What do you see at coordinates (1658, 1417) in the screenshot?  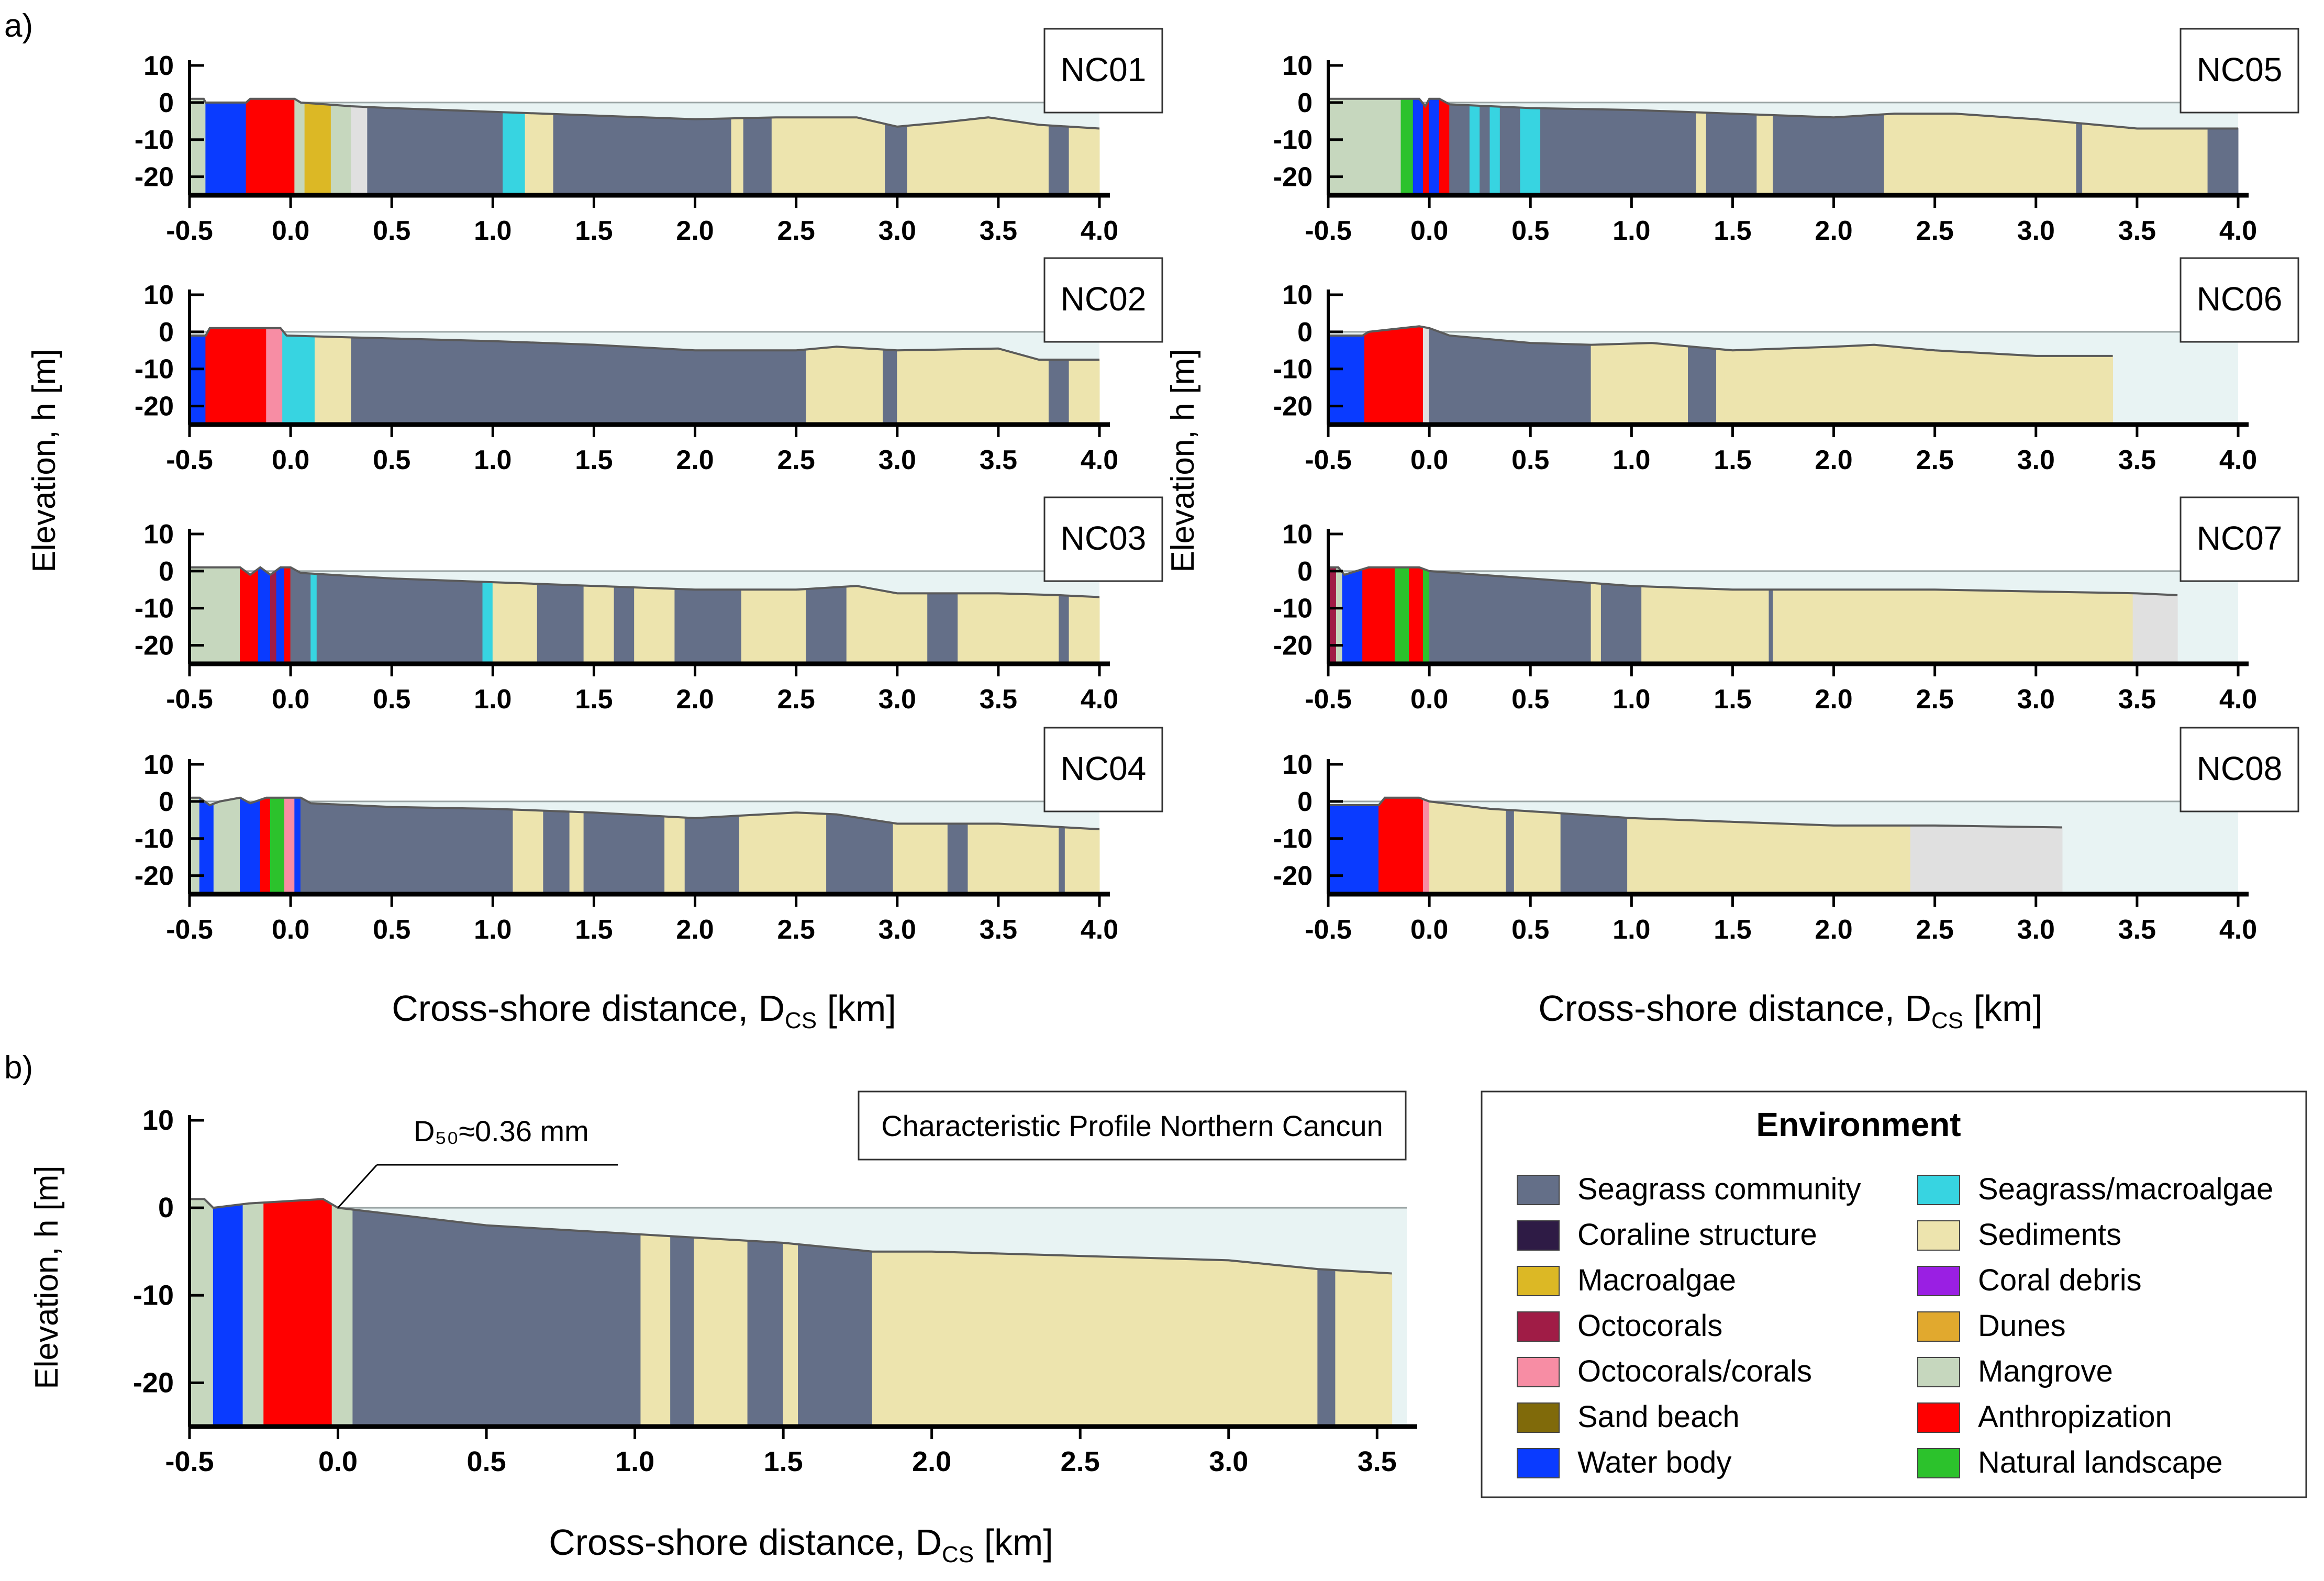 I see `legend-item-label: Sand beach` at bounding box center [1658, 1417].